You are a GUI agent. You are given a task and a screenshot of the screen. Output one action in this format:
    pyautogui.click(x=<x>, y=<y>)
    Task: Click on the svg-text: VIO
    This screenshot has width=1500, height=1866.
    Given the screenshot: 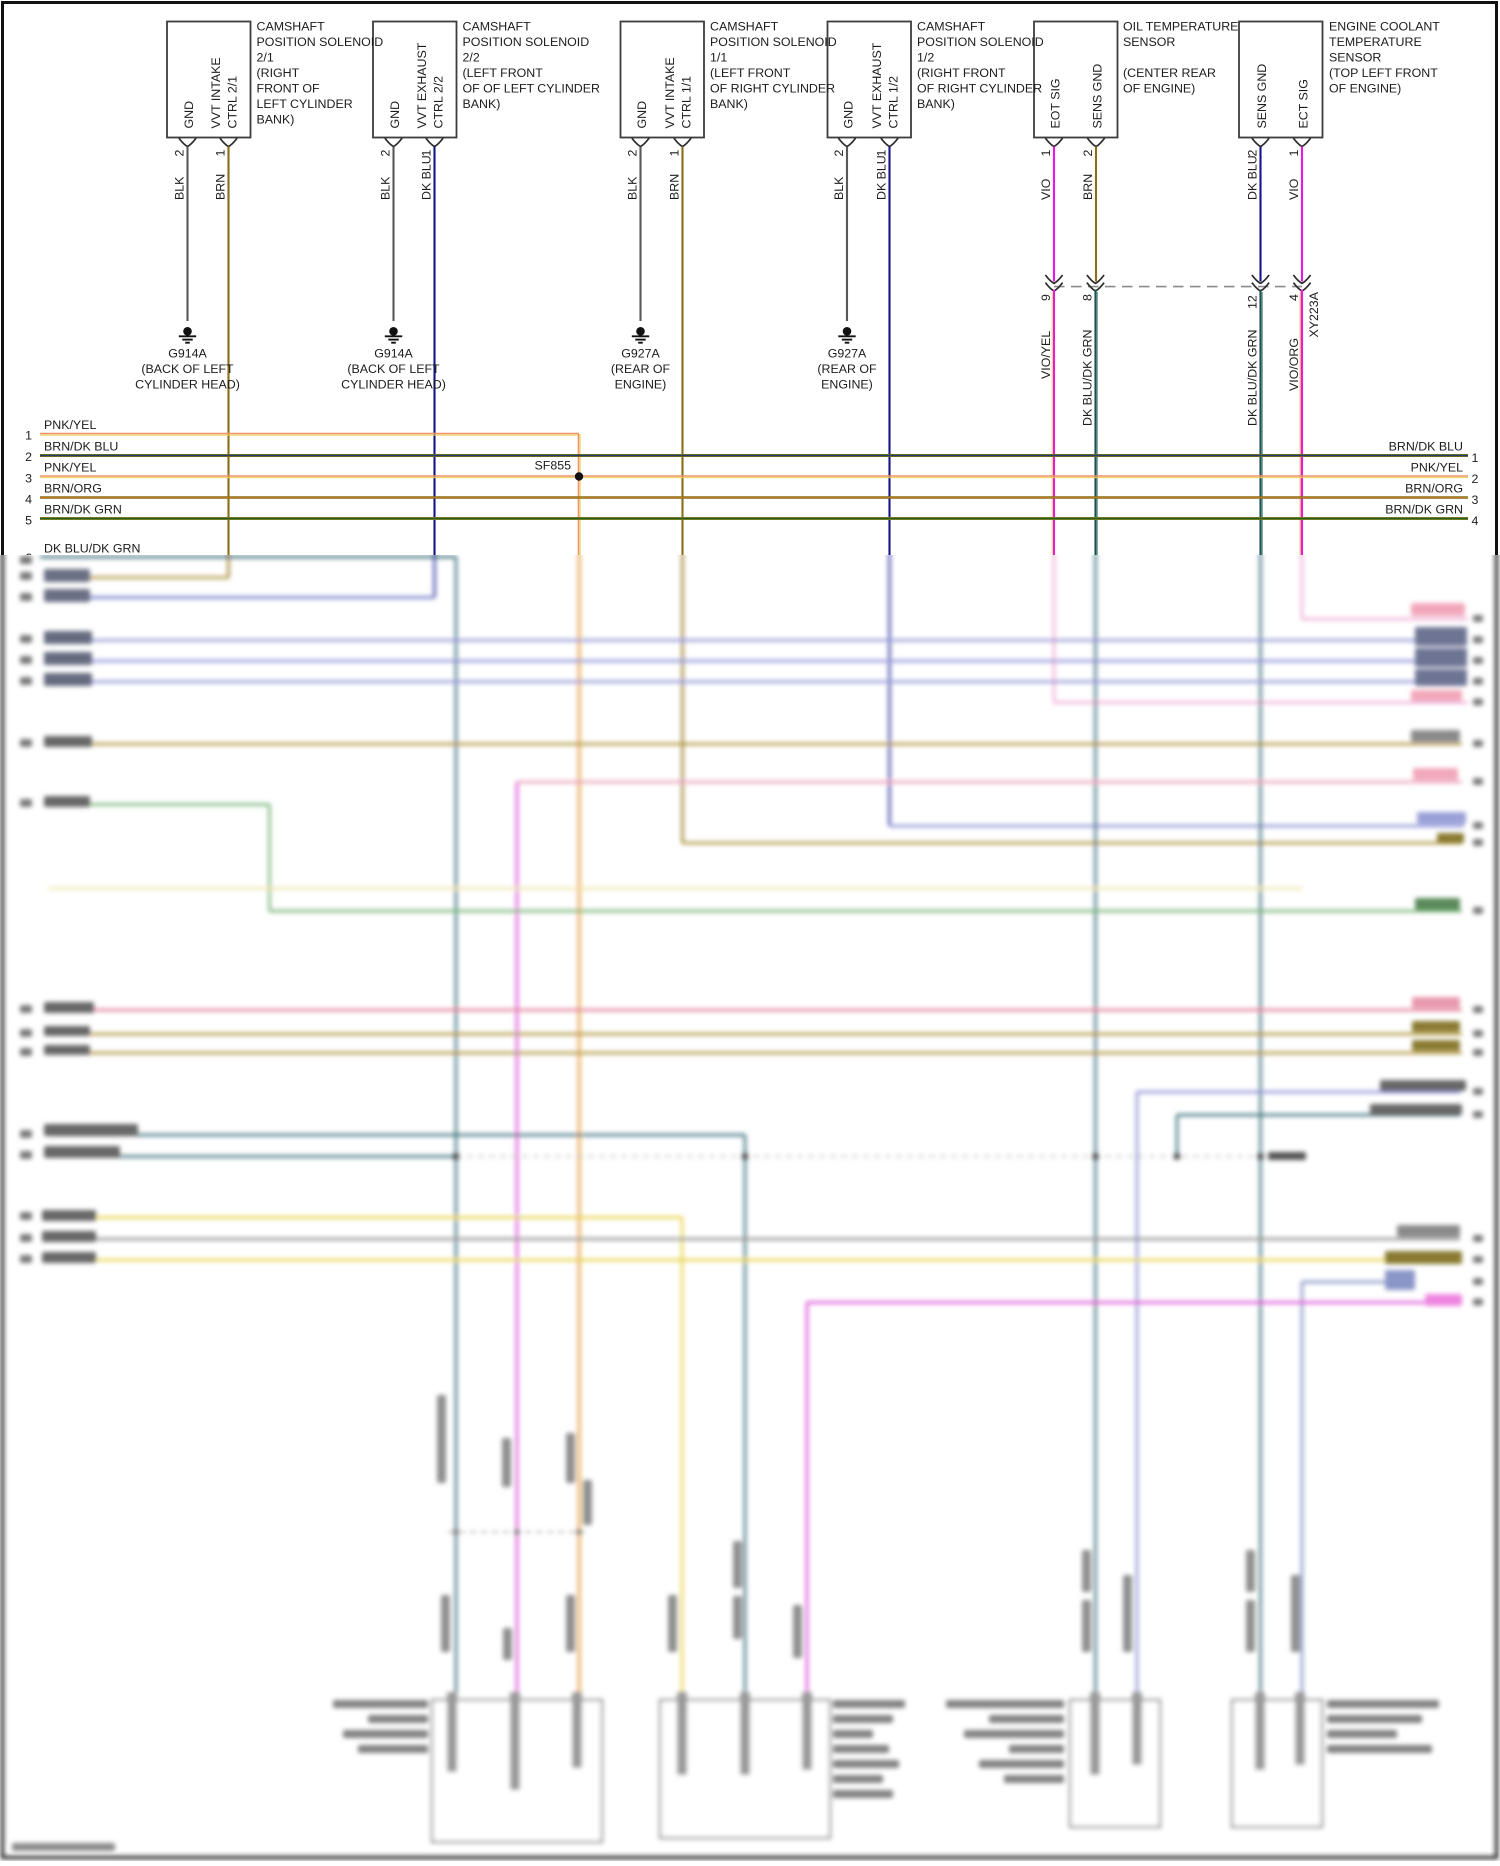 What is the action you would take?
    pyautogui.click(x=1046, y=189)
    